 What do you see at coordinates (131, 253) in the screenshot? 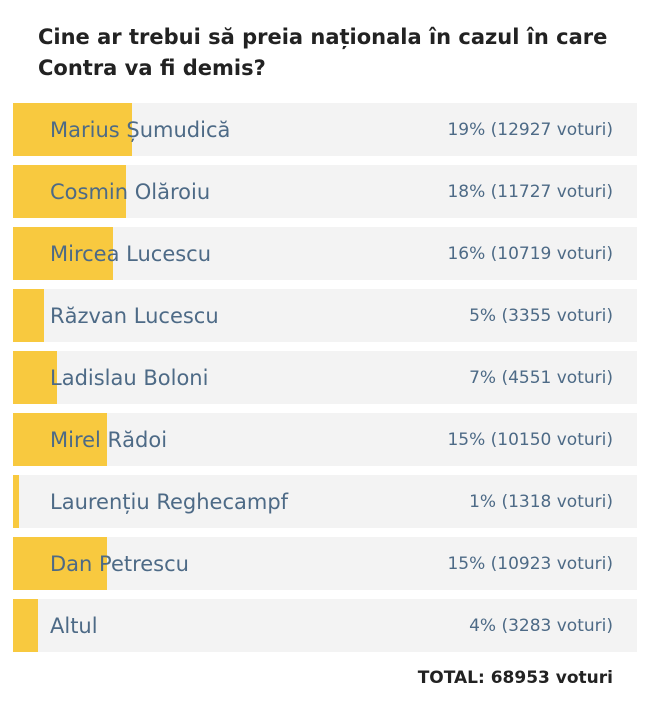
I see `poll-option-label: Mircea Lucescu` at bounding box center [131, 253].